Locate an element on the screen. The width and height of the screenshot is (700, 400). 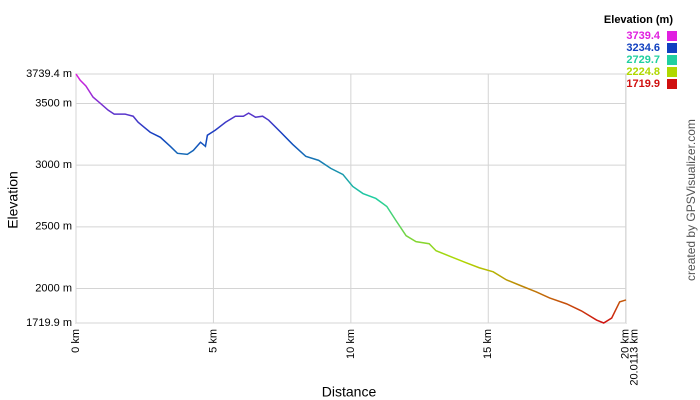
credit: created by GPSVisualizer.com is located at coordinates (691, 200).